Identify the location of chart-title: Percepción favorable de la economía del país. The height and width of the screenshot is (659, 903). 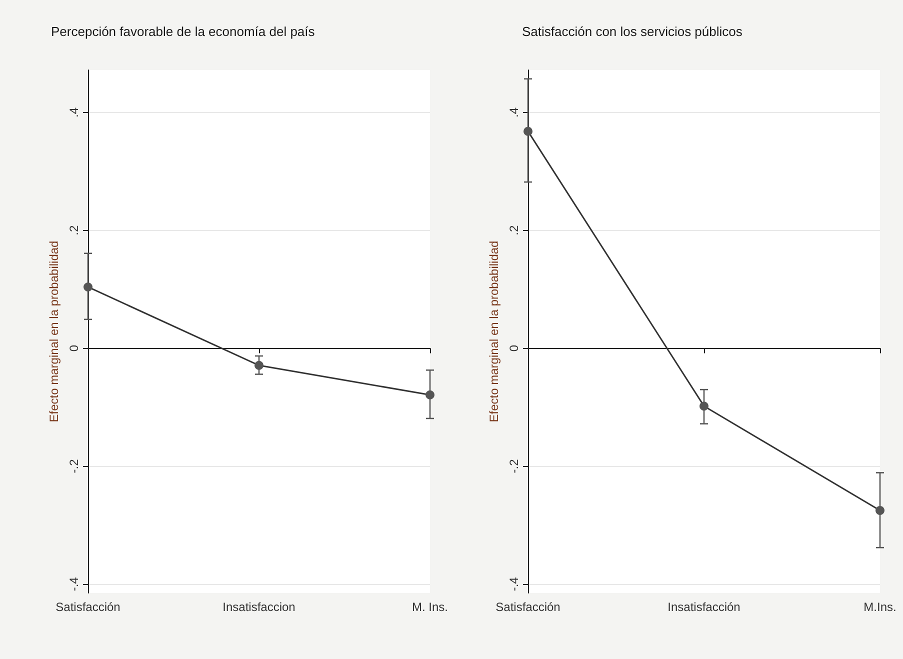
(183, 31).